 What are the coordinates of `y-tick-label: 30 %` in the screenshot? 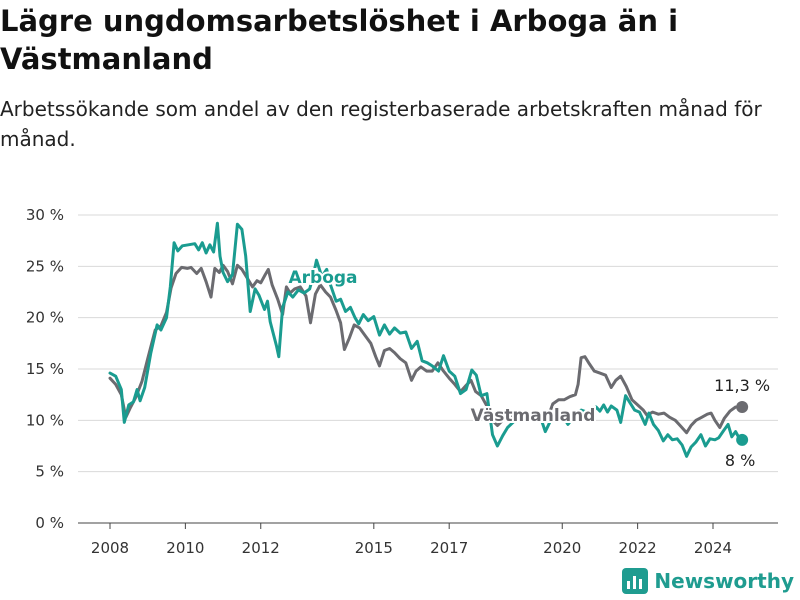 It's located at (45, 215).